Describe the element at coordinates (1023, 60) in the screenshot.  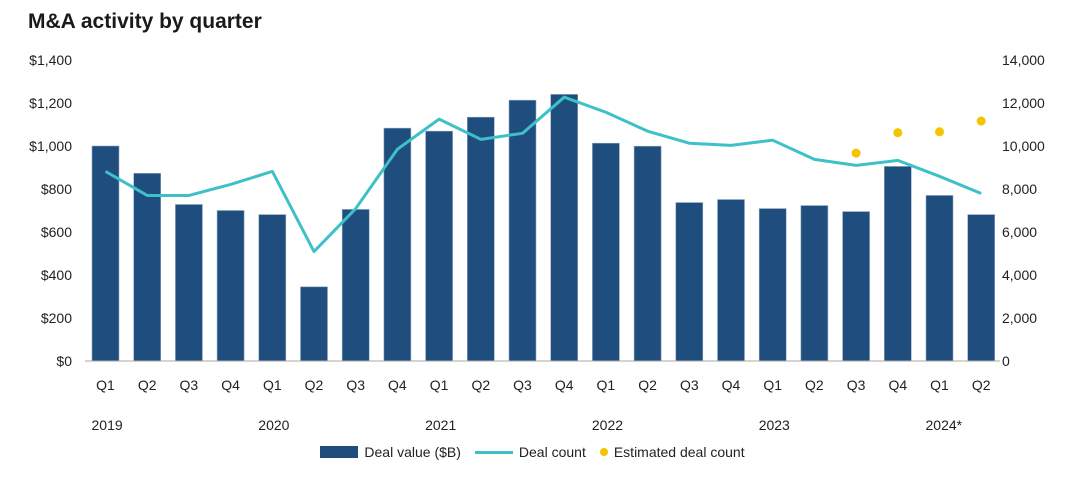
I see `right-tick-label: 14,000` at that location.